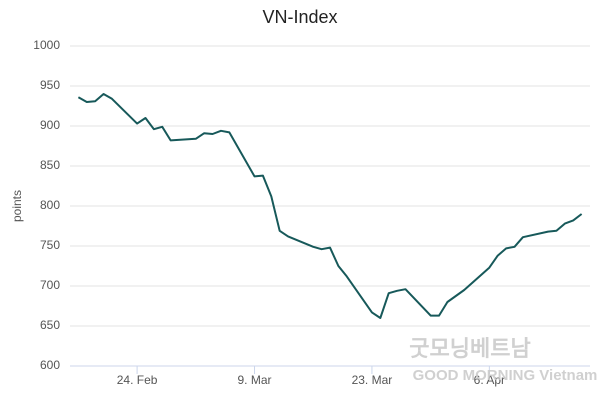  I want to click on chart-title: VN-Index, so click(299, 17).